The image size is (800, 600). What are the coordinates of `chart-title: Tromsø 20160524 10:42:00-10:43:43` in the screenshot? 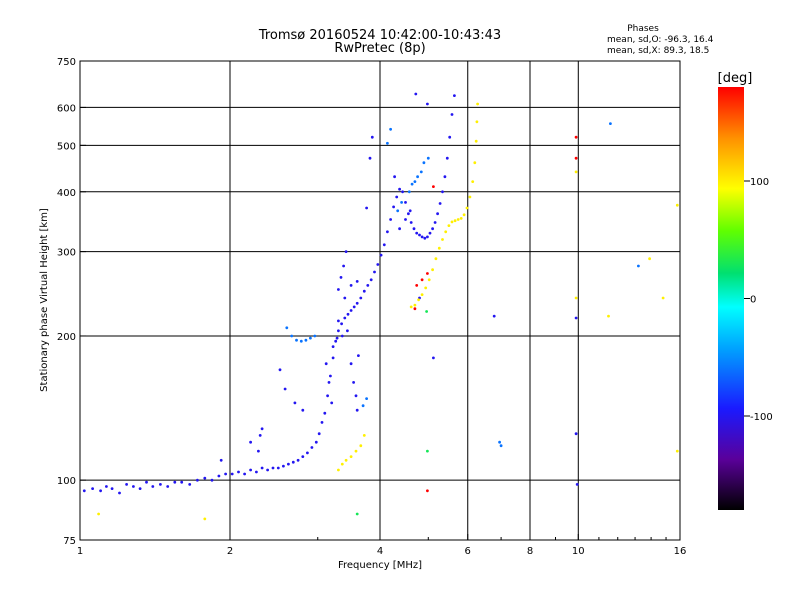 It's located at (379, 35).